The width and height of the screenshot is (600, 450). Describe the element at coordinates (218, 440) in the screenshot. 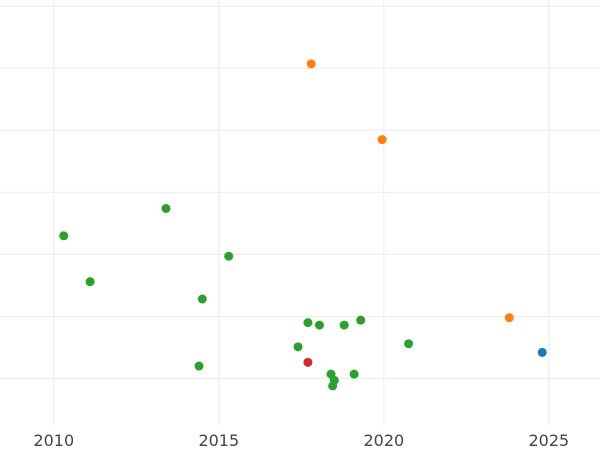

I see `x-tick-label-1: 2015` at that location.